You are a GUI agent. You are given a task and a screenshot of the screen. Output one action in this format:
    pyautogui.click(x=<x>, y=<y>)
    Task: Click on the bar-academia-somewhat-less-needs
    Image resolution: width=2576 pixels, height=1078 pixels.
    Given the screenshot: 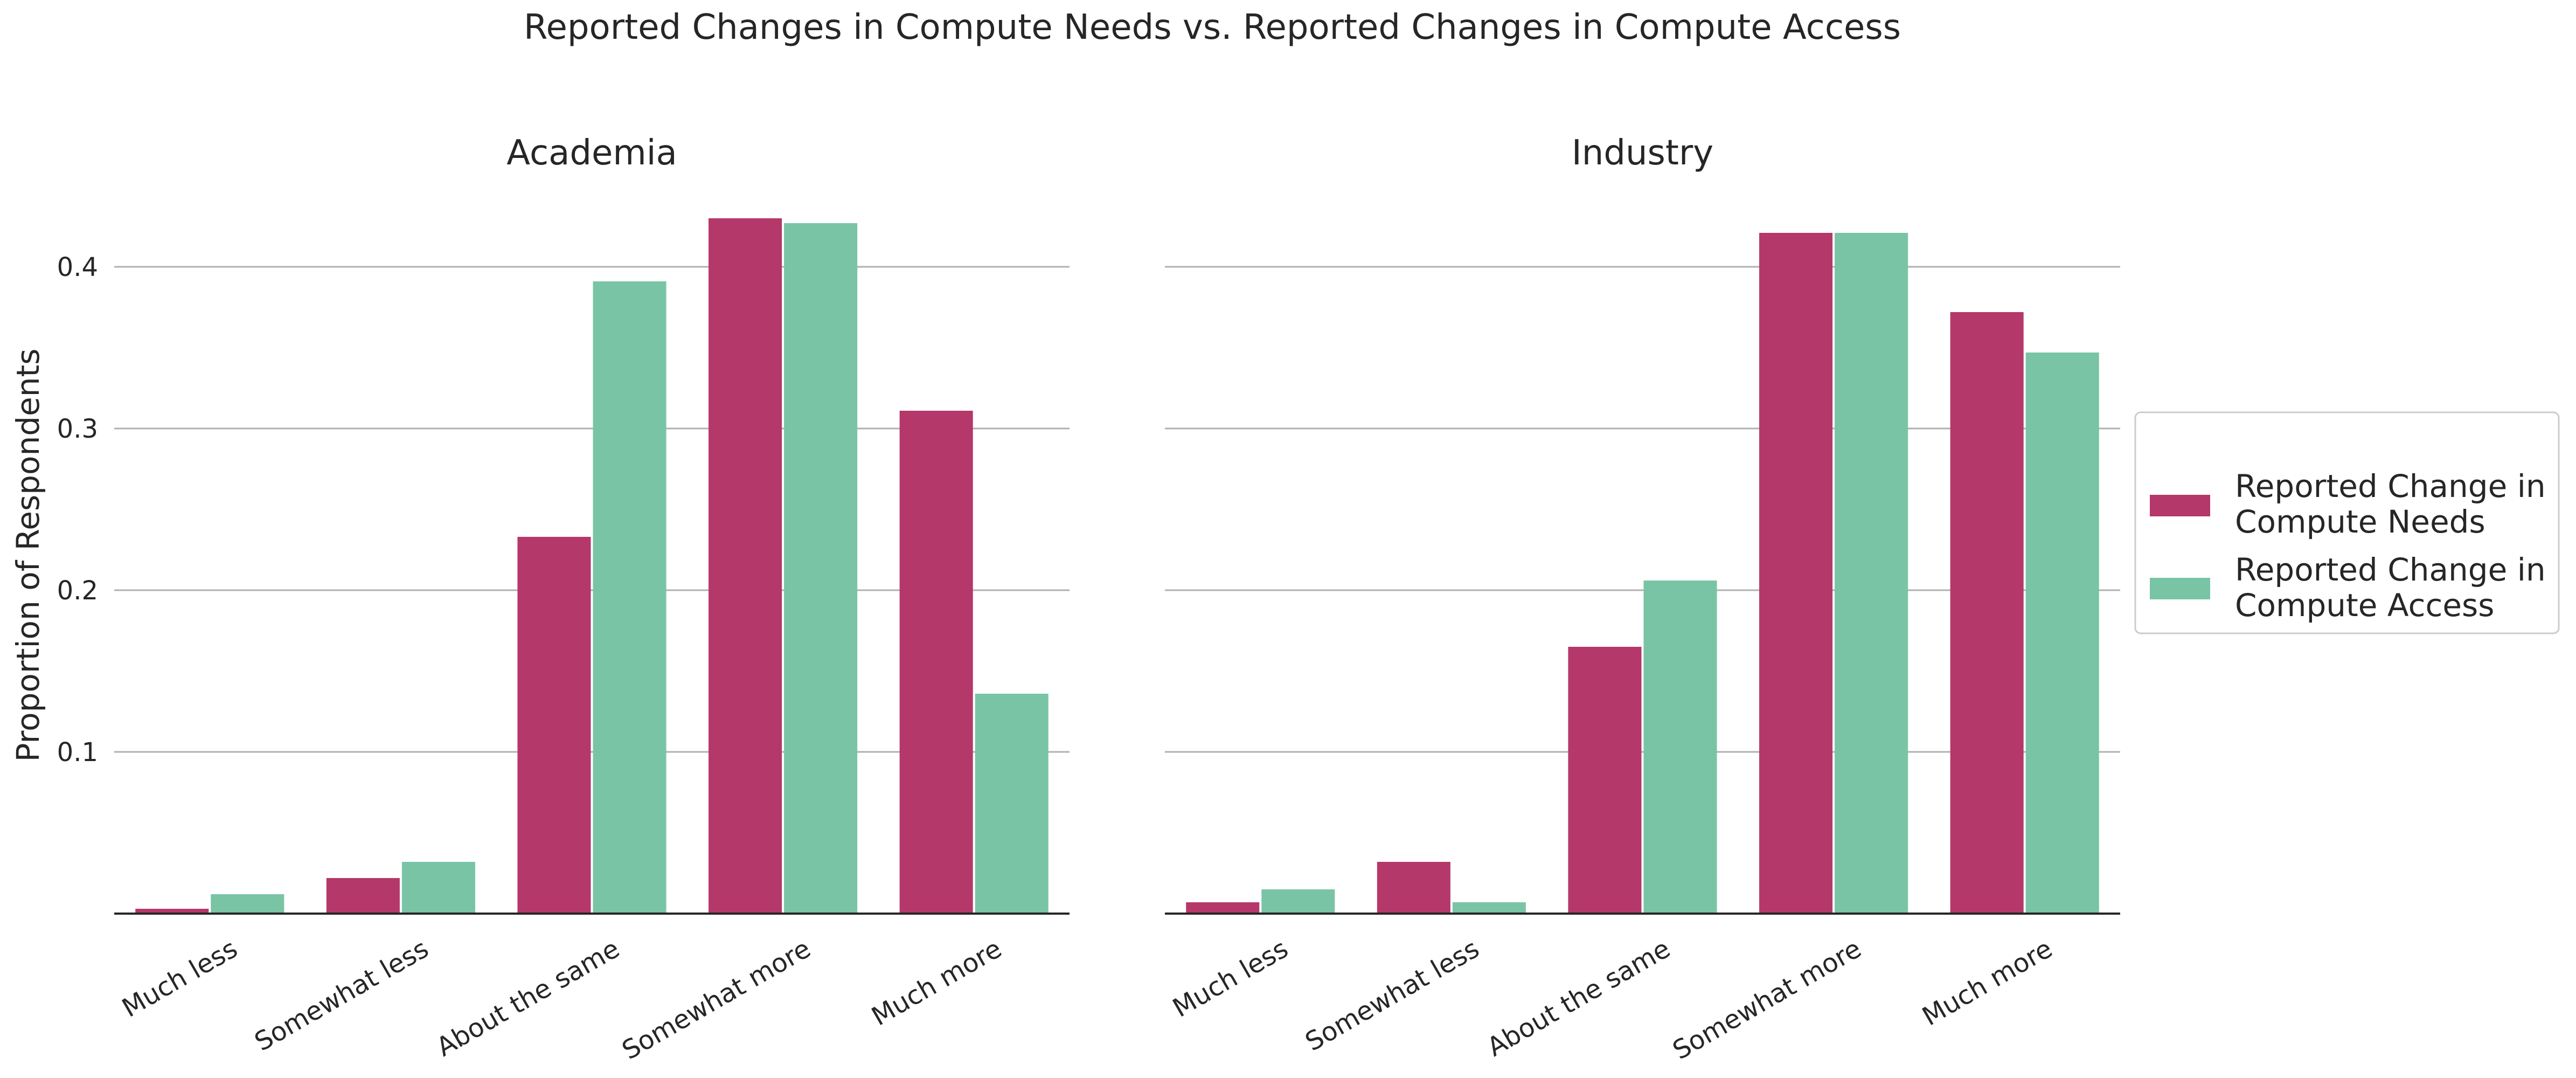 What is the action you would take?
    pyautogui.click(x=363, y=896)
    